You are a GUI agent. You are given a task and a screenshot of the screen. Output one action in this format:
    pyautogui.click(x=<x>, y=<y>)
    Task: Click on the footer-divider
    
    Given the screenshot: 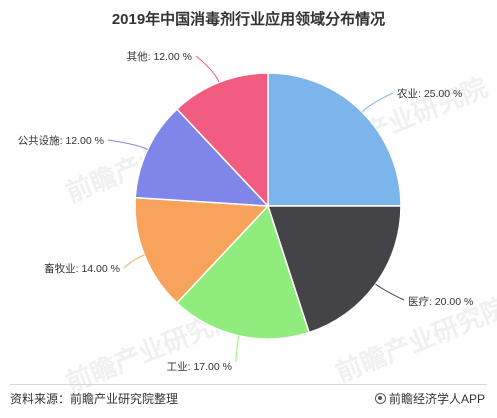 What is the action you would take?
    pyautogui.click(x=248, y=384)
    